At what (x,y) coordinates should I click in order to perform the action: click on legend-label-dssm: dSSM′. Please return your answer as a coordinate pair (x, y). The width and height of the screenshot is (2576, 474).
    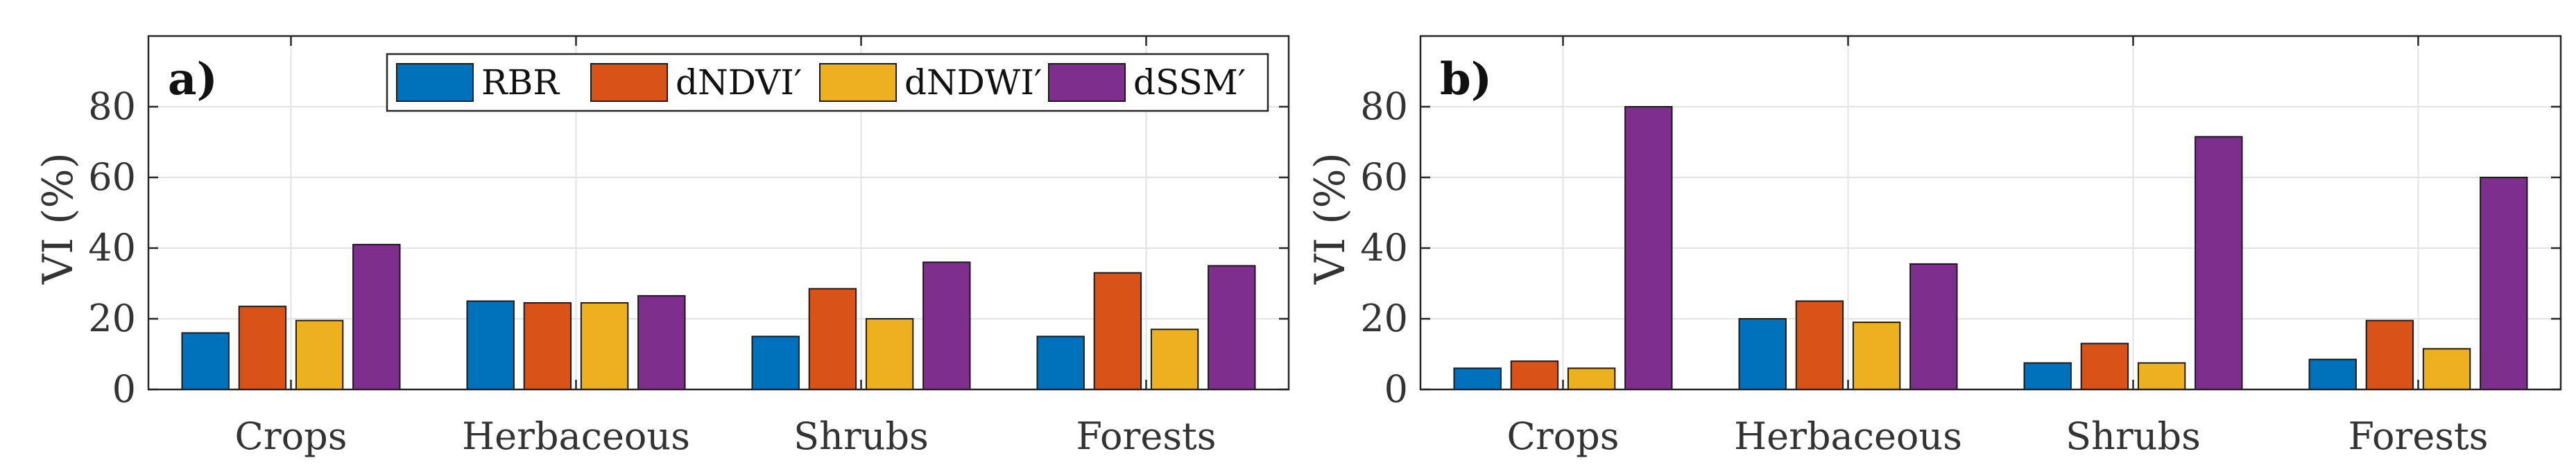
    Looking at the image, I should click on (1189, 82).